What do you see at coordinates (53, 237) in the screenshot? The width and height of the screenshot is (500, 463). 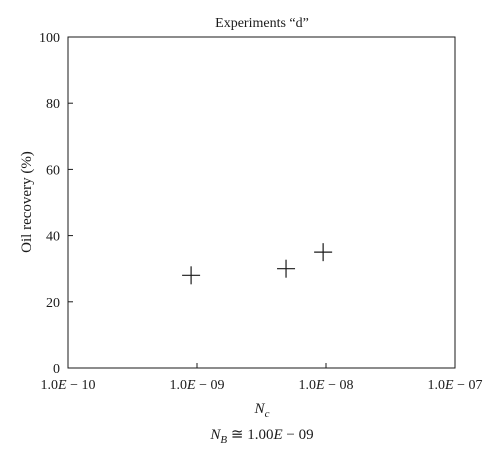 I see `y-tick-label: 40` at bounding box center [53, 237].